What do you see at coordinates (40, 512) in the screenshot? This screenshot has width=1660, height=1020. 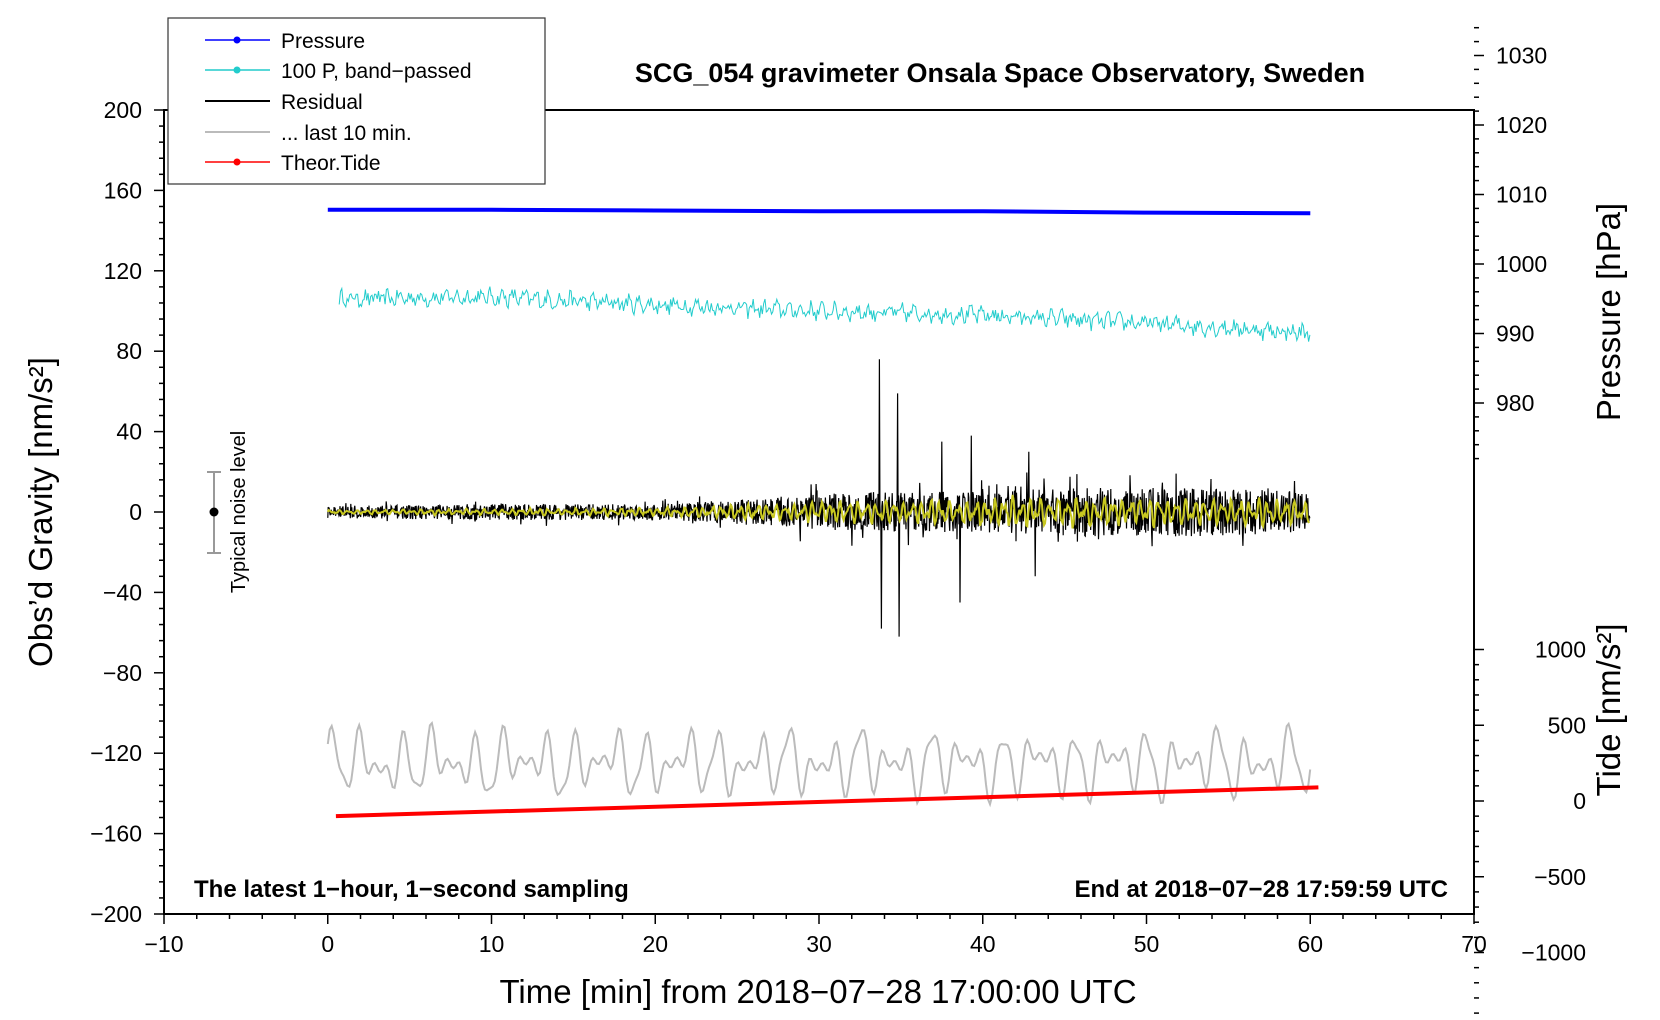 I see `y-axis-label: Obs’d Gravity [nm/s²]` at bounding box center [40, 512].